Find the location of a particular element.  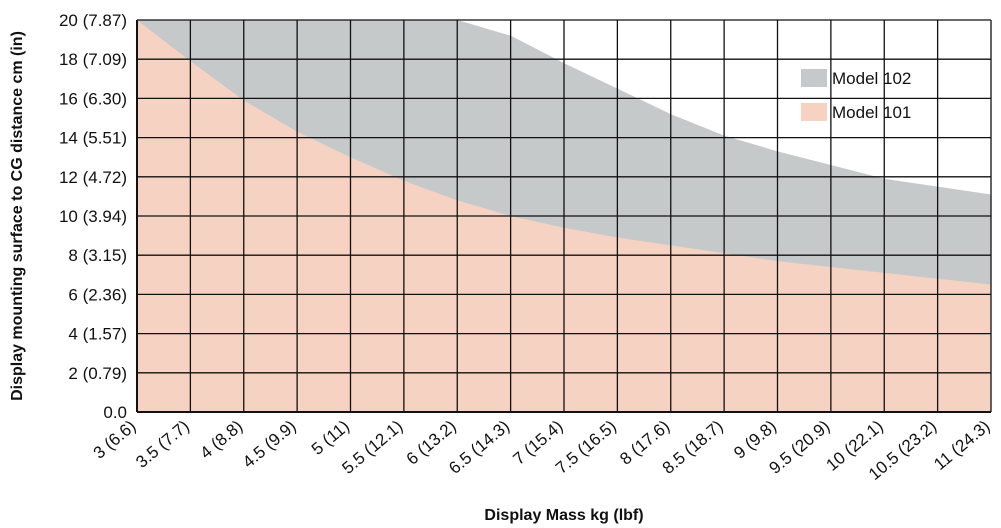

y-tick-label: 6 (2.36) is located at coordinates (97, 294).